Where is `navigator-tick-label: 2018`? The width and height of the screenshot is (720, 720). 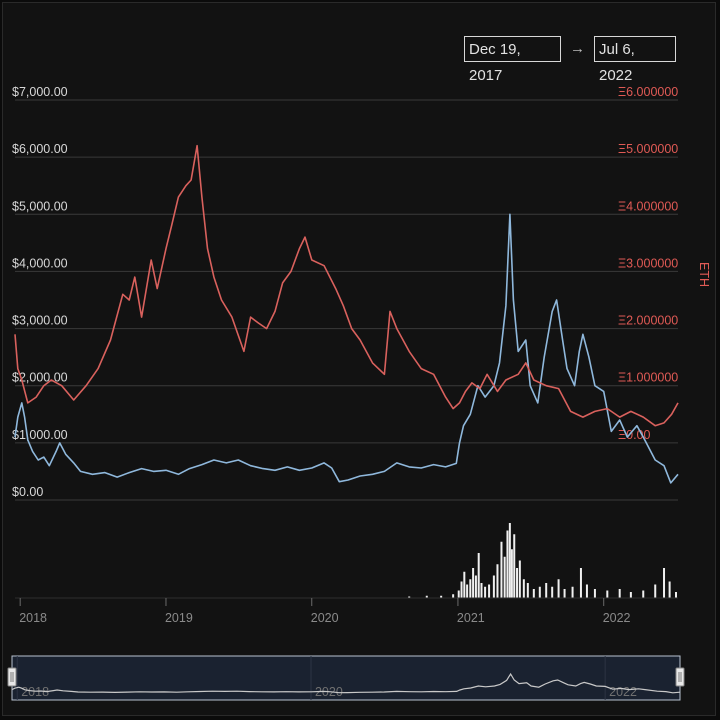 navigator-tick-label: 2018 is located at coordinates (35, 692).